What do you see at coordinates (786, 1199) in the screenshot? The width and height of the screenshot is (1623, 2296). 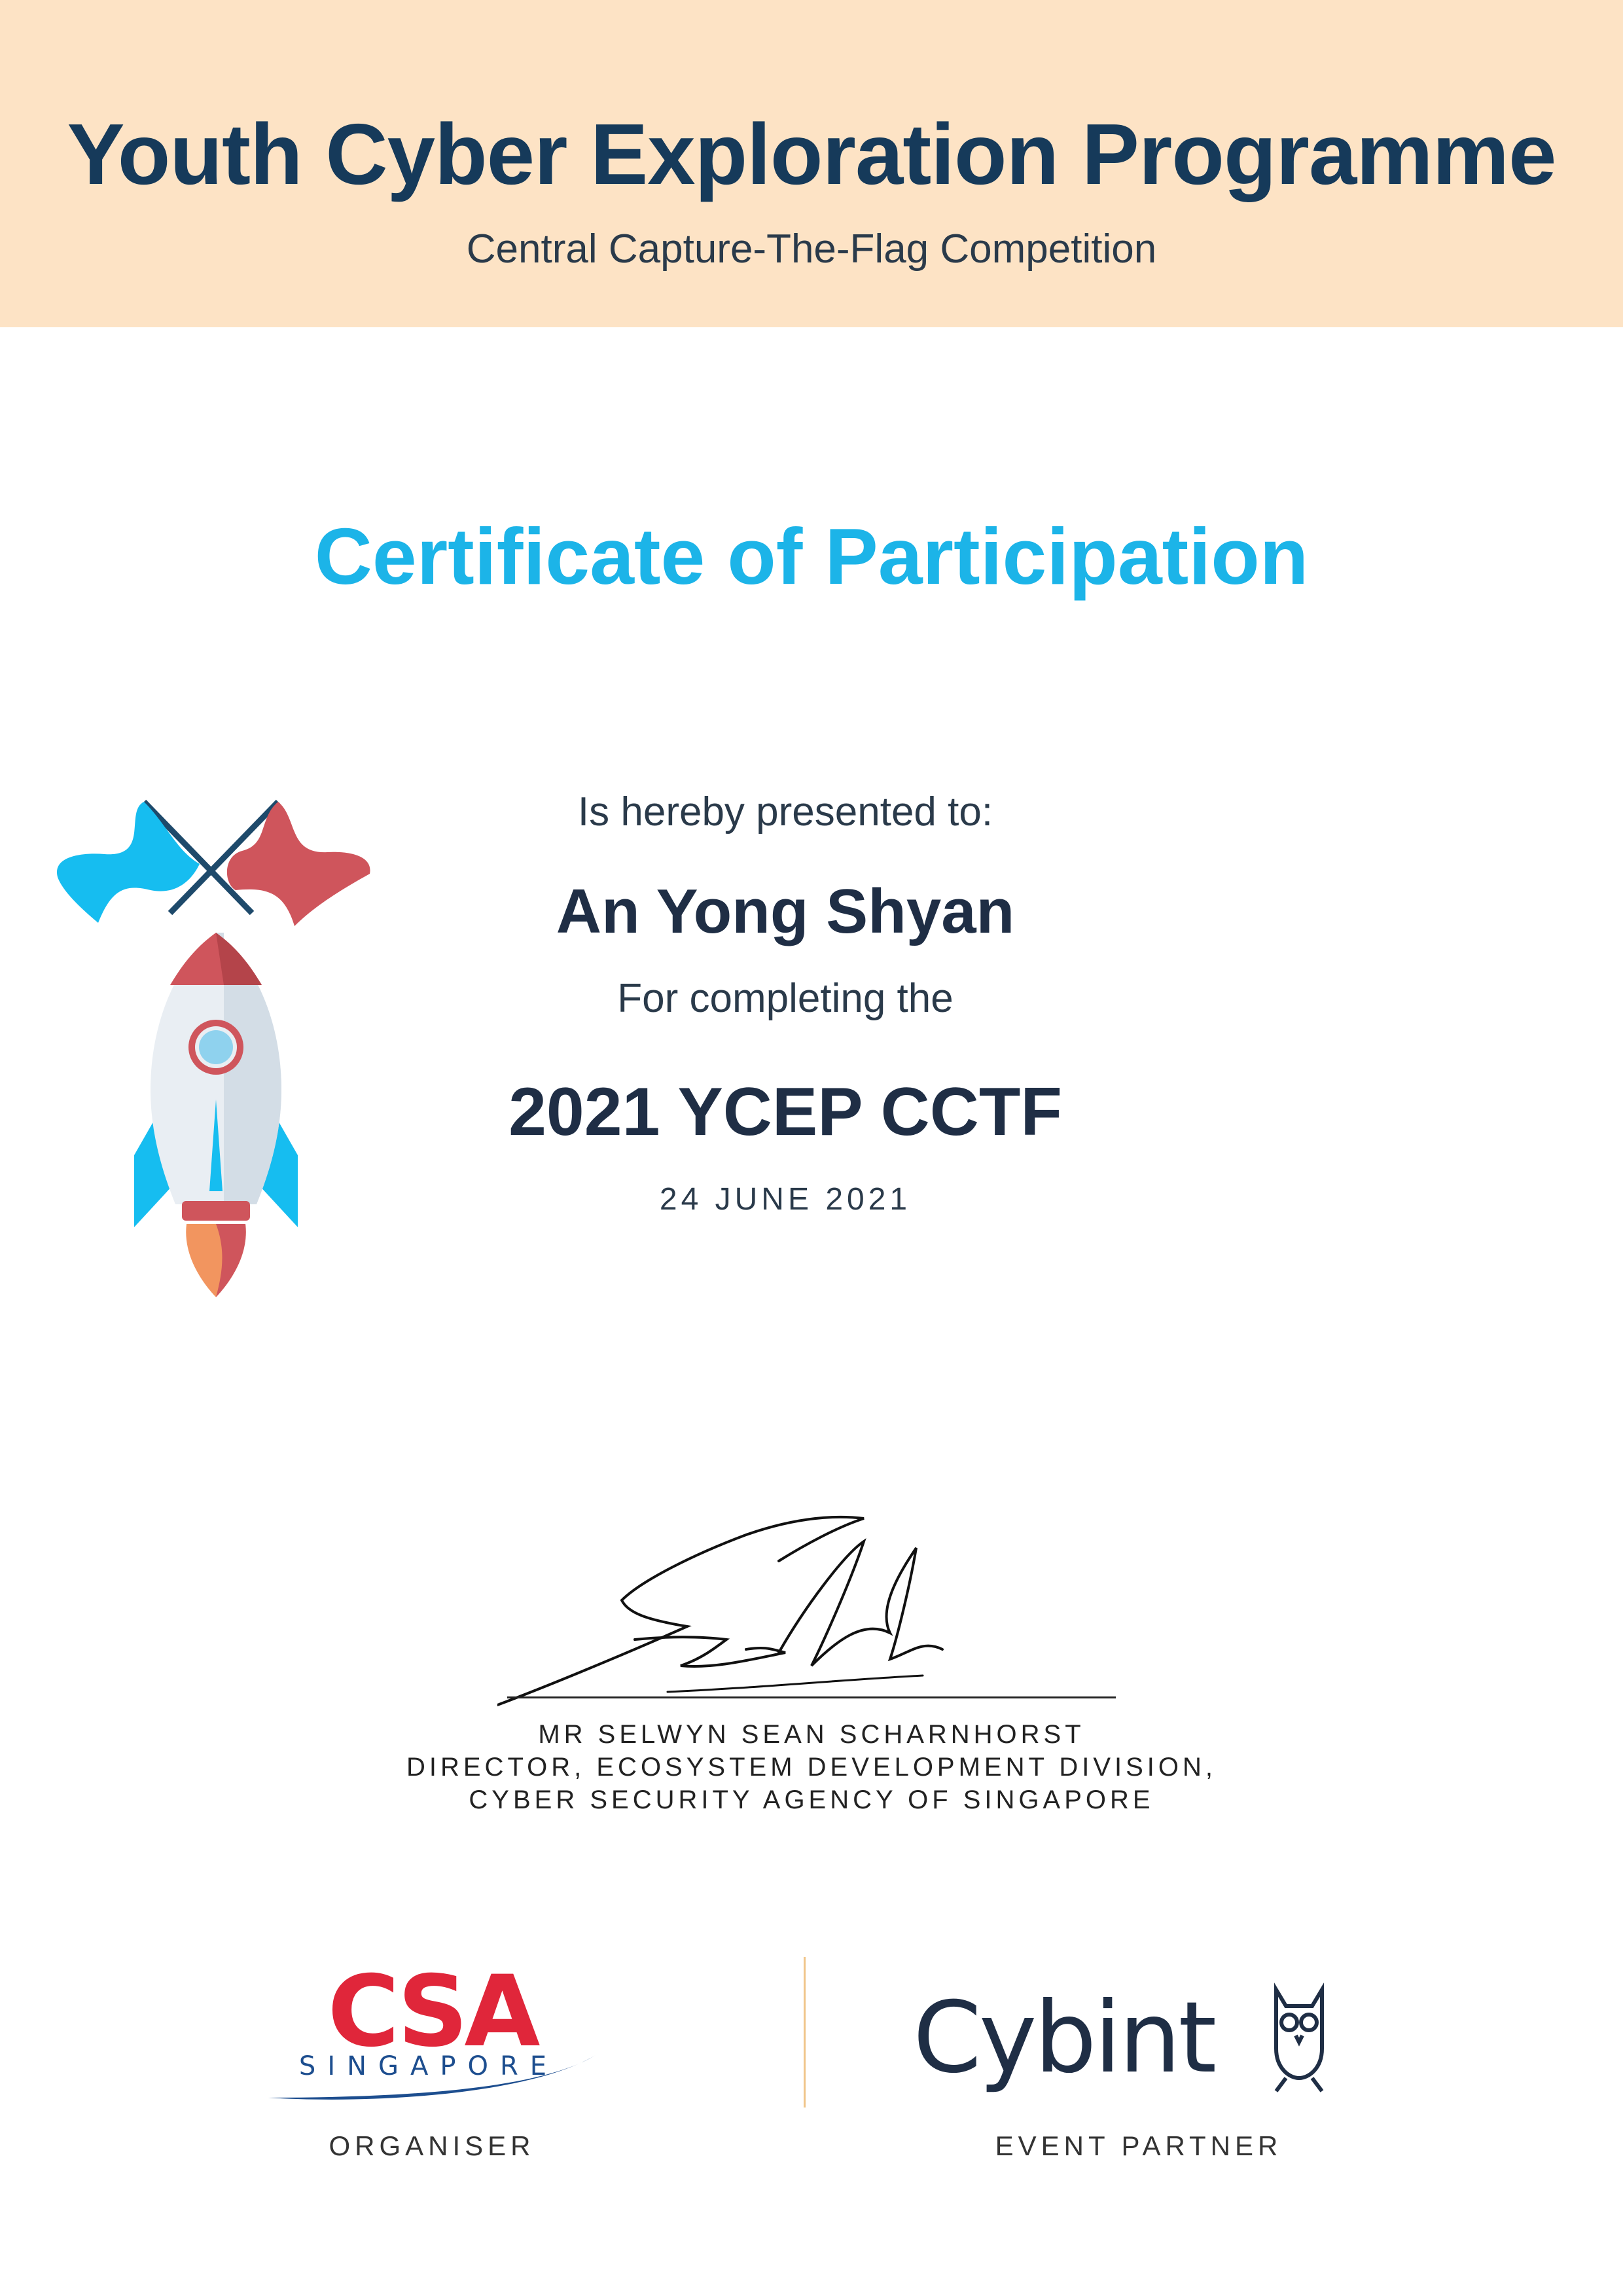 I see `event-date: 24 JUNE 2021` at bounding box center [786, 1199].